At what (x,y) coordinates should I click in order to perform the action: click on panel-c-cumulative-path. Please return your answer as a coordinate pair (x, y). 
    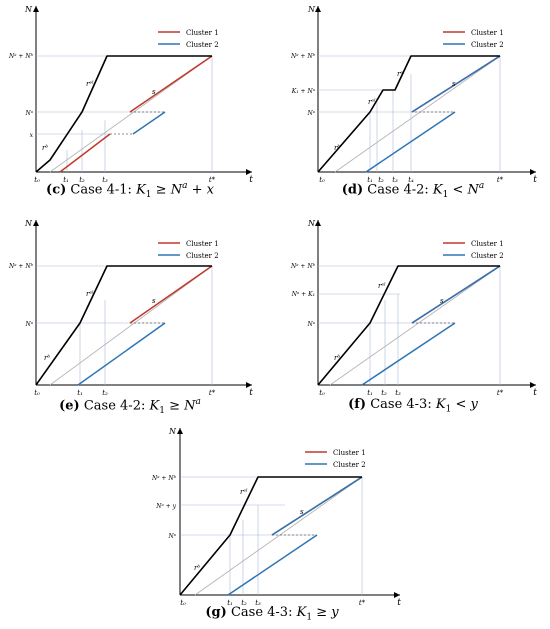
    Looking at the image, I should click on (123, 114).